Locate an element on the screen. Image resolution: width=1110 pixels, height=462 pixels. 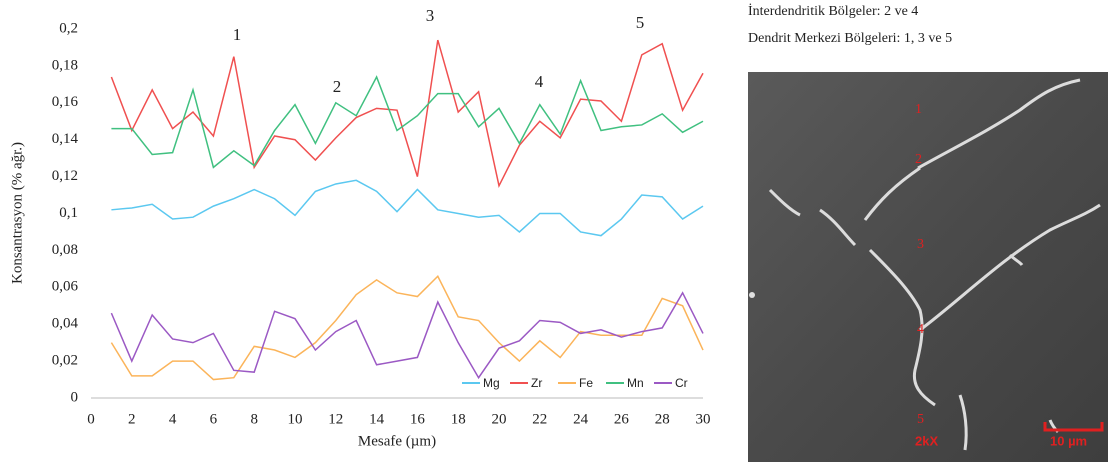
y-tick-label: 0,18 is located at coordinates (65, 65).